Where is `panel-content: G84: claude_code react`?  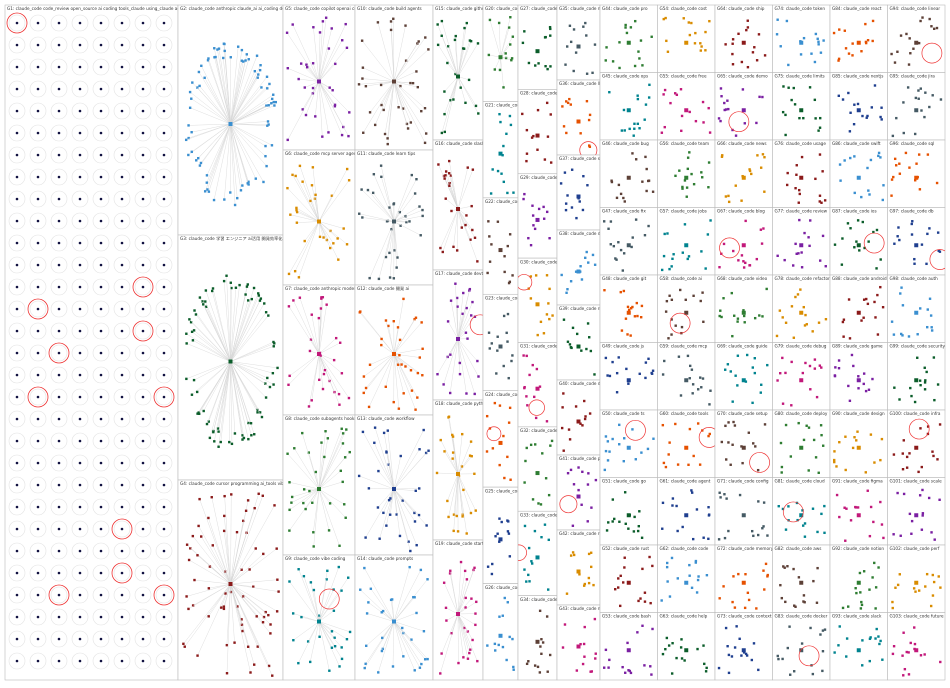 panel-content: G84: claude_code react is located at coordinates (857, 34).